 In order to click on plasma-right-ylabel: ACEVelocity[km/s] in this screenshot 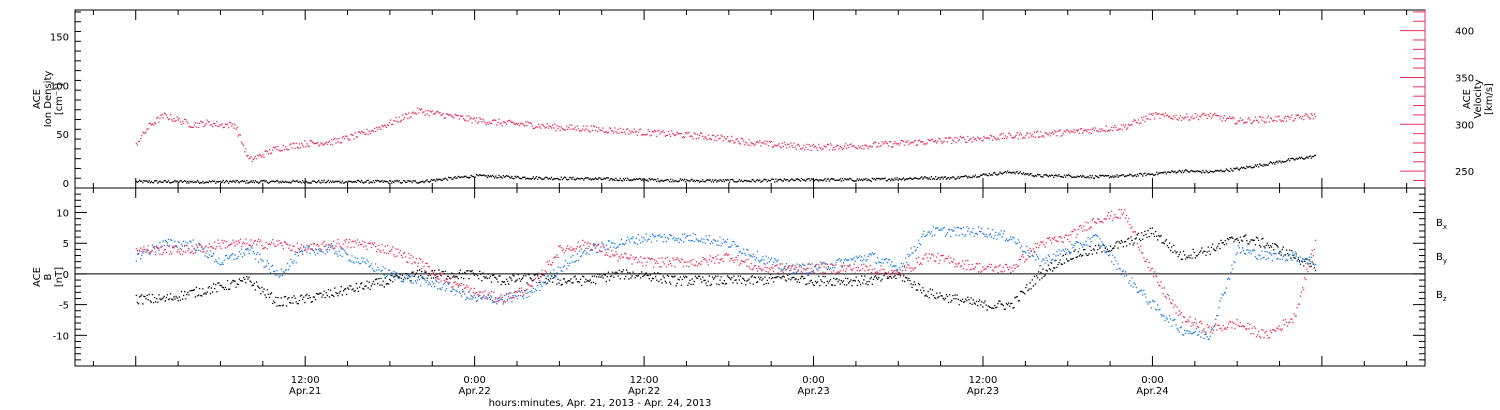, I will do `click(1478, 98)`.